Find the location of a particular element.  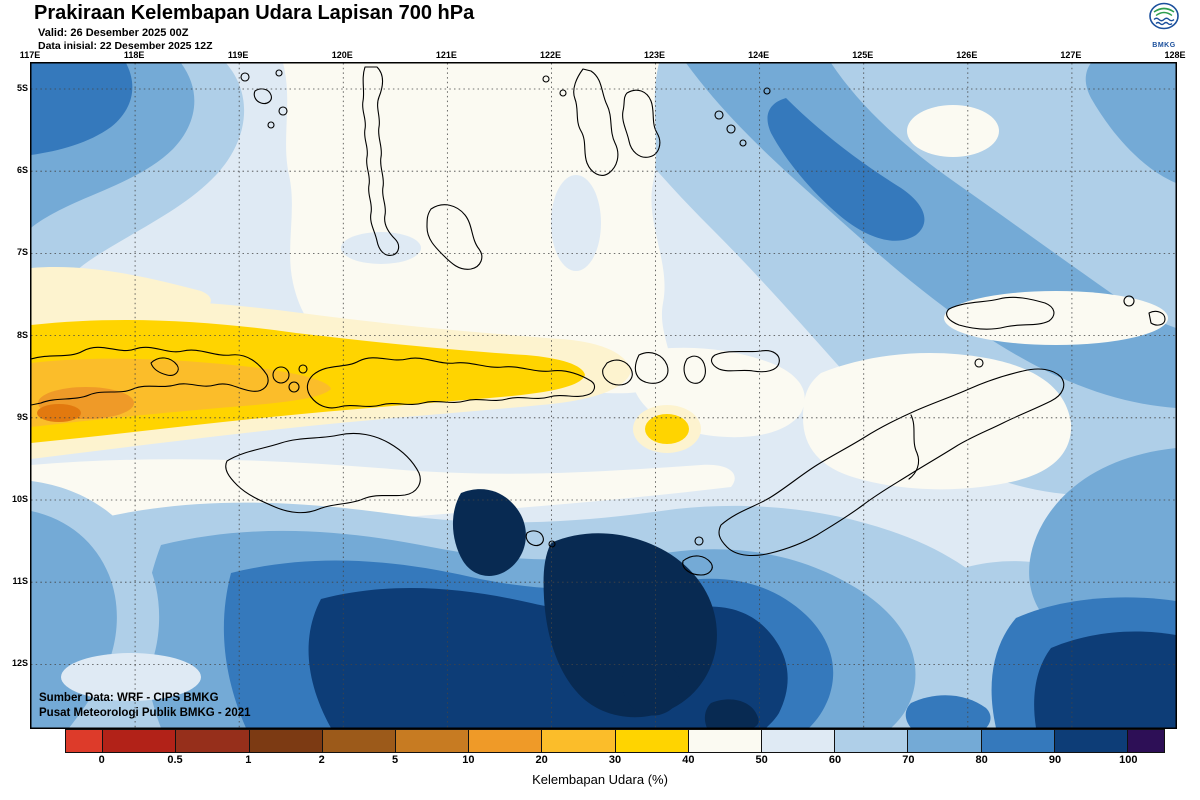

valid-time-line: Valid: 26 Desember 2025 00Z is located at coordinates (113, 33).